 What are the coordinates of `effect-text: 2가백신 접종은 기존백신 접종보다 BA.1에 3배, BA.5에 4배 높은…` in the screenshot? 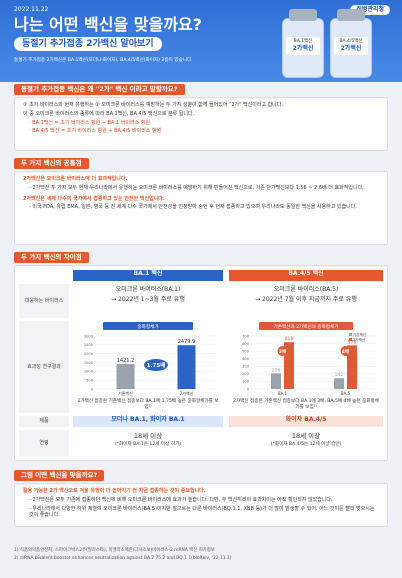 It's located at (306, 405).